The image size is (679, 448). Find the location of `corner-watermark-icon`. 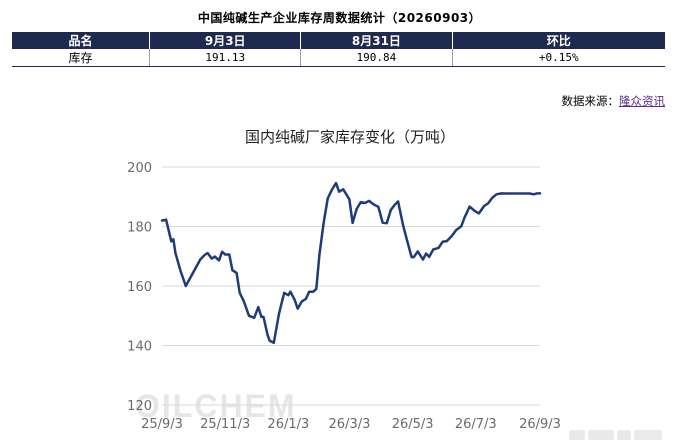

corner-watermark-icon is located at coordinates (617, 432).